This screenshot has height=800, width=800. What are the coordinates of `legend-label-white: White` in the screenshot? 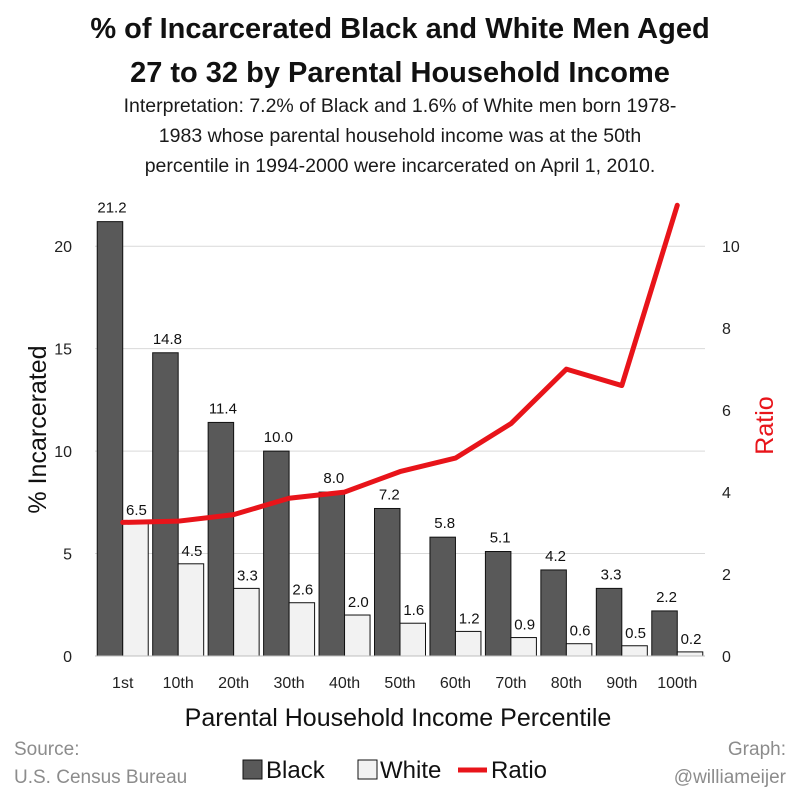 It's located at (410, 770).